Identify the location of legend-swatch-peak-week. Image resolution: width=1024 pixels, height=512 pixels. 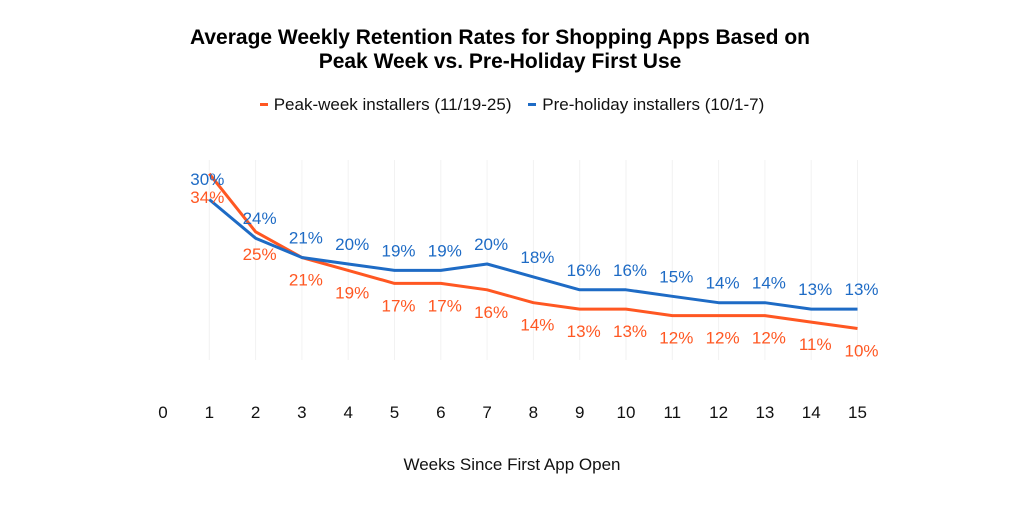
(263, 105).